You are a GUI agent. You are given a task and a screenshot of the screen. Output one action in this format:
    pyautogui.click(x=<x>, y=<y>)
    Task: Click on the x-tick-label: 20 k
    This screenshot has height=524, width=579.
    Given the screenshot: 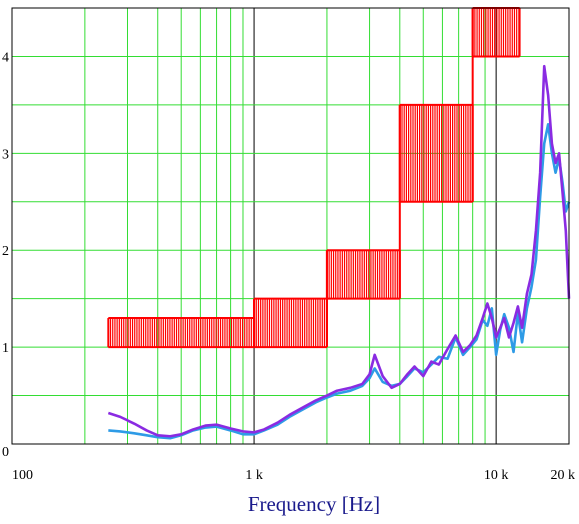 What is the action you would take?
    pyautogui.click(x=563, y=475)
    